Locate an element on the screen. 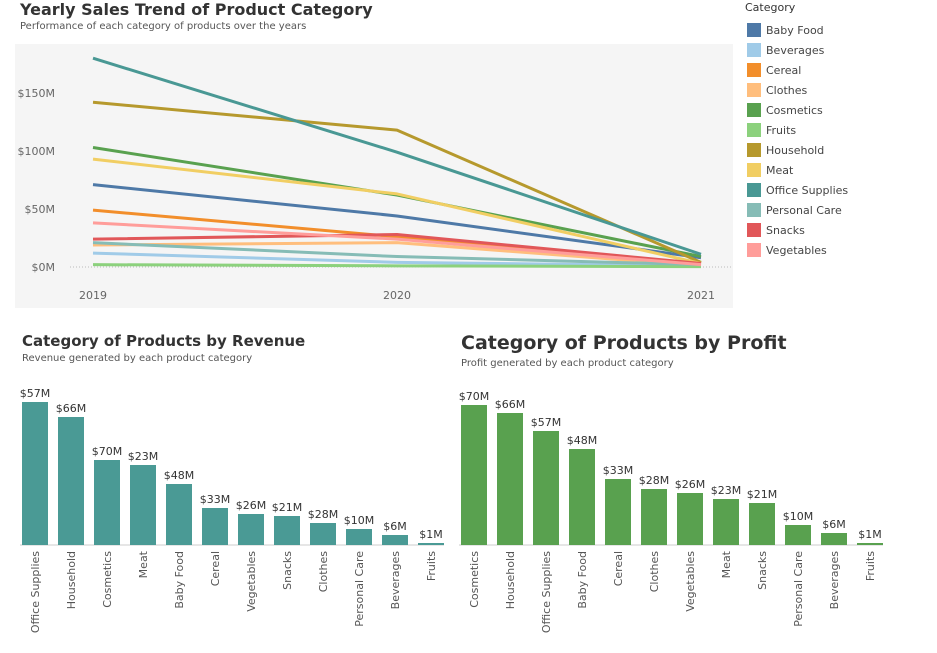 Image resolution: width=937 pixels, height=653 pixels. legend-item-baby-food: Baby Food is located at coordinates (797, 30).